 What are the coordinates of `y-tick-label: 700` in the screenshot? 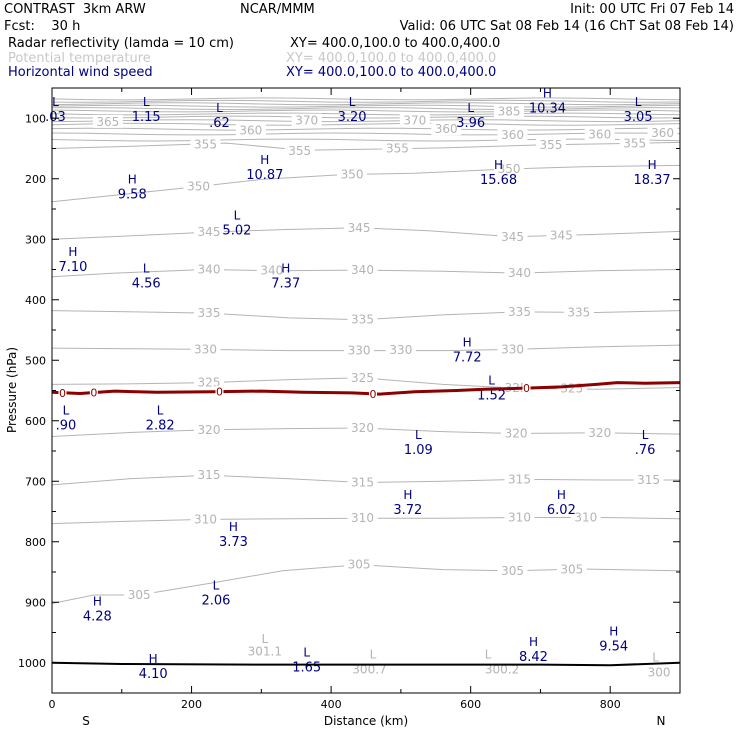 It's located at (35, 481).